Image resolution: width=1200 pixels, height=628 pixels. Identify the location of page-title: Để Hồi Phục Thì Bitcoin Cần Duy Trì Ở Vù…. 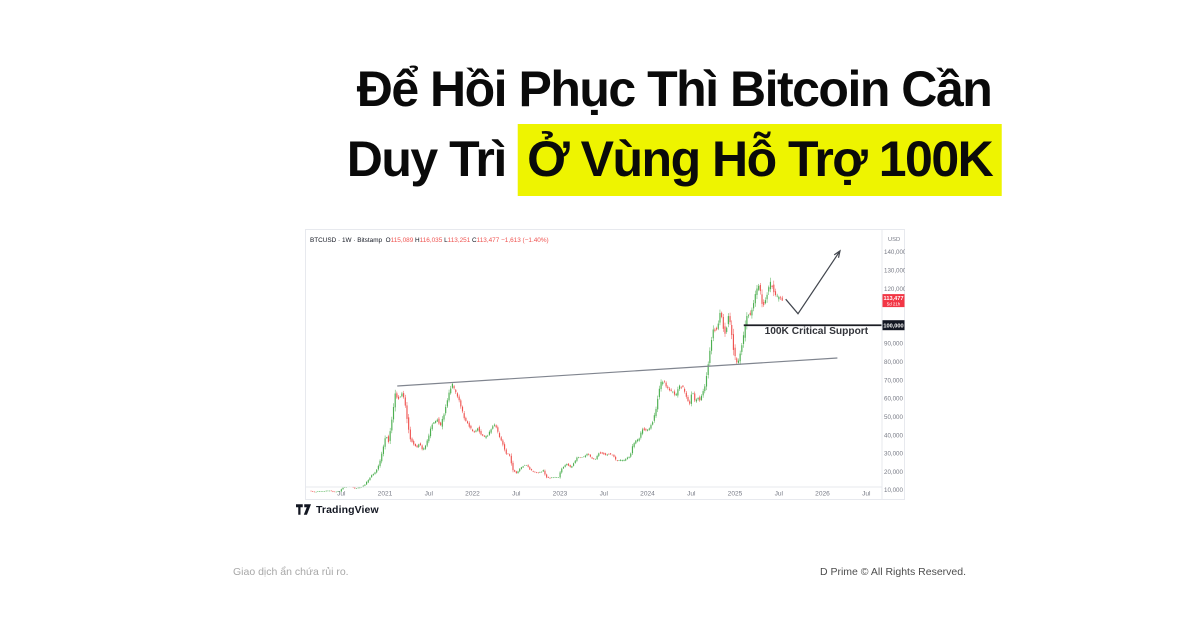
(674, 125).